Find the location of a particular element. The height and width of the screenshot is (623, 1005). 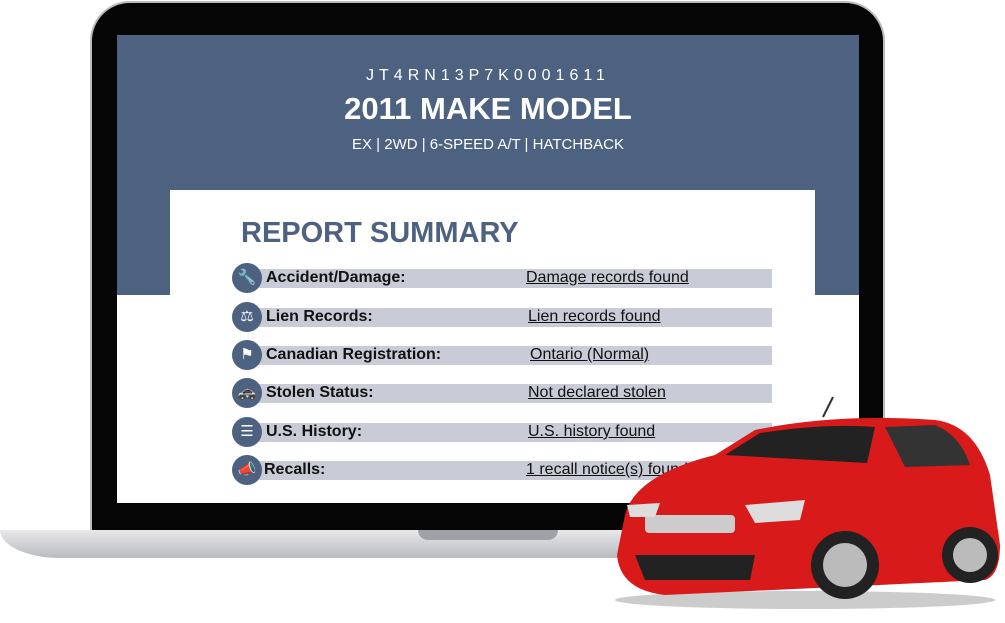

police-car-icon: 🚓 is located at coordinates (247, 393).